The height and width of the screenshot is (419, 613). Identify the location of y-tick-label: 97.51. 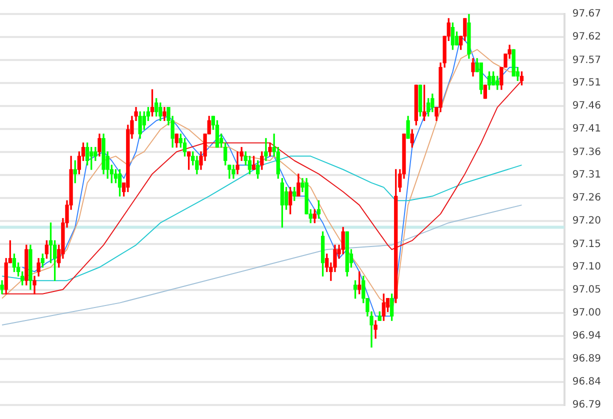
(587, 82).